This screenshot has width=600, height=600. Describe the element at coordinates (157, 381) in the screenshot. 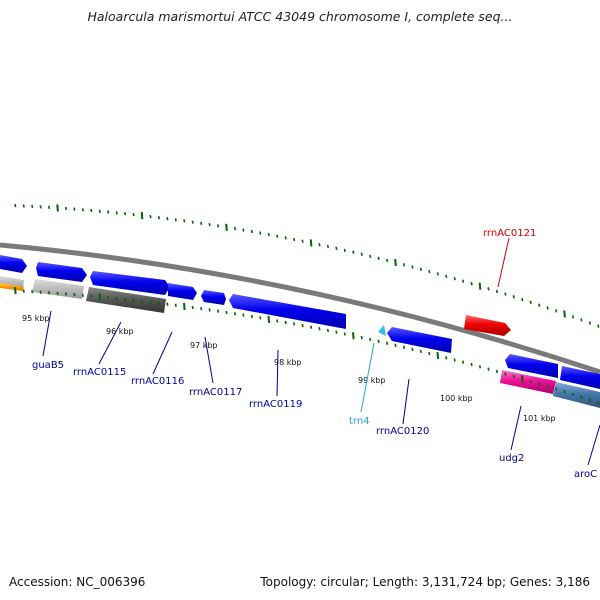

I see `gene-label: rrnAC0116` at that location.